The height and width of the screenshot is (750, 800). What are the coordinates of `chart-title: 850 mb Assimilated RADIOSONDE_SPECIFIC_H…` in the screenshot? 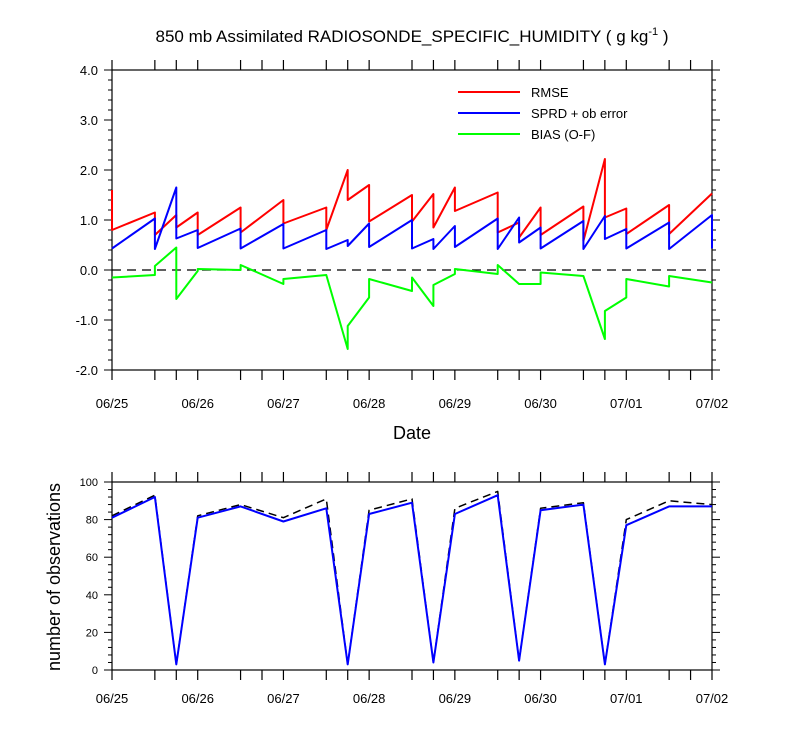 It's located at (412, 36).